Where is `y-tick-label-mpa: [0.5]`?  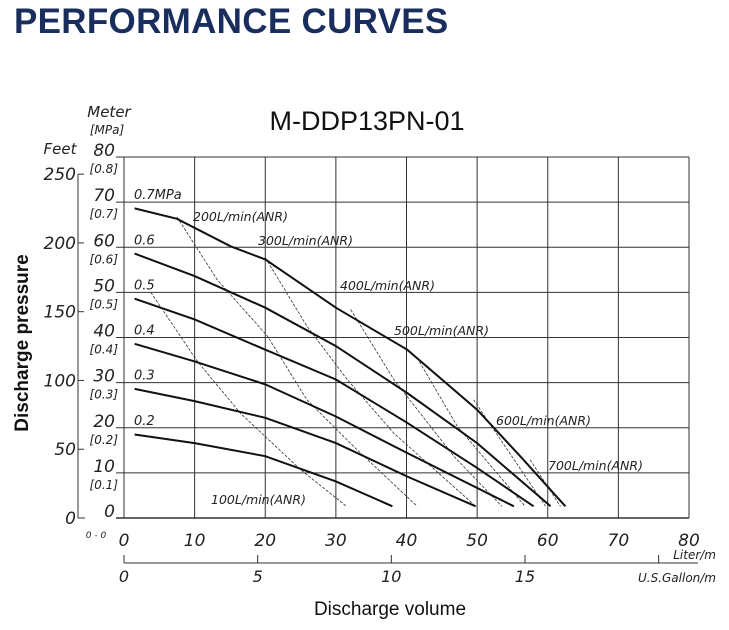
y-tick-label-mpa: [0.5] is located at coordinates (104, 304).